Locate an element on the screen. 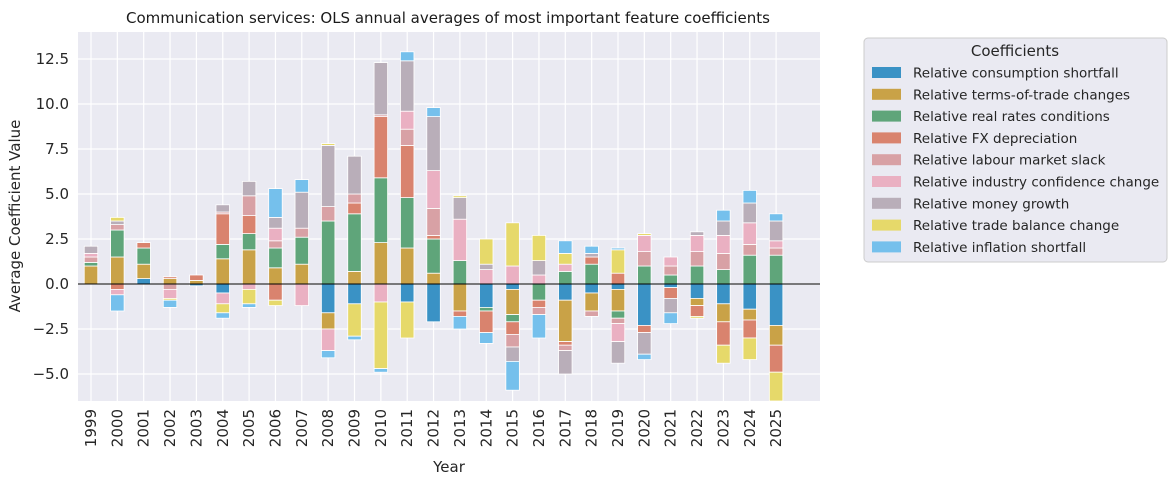 Image resolution: width=1174 pixels, height=484 pixels. legend-label-2: Relative real rates conditions is located at coordinates (1011, 117).